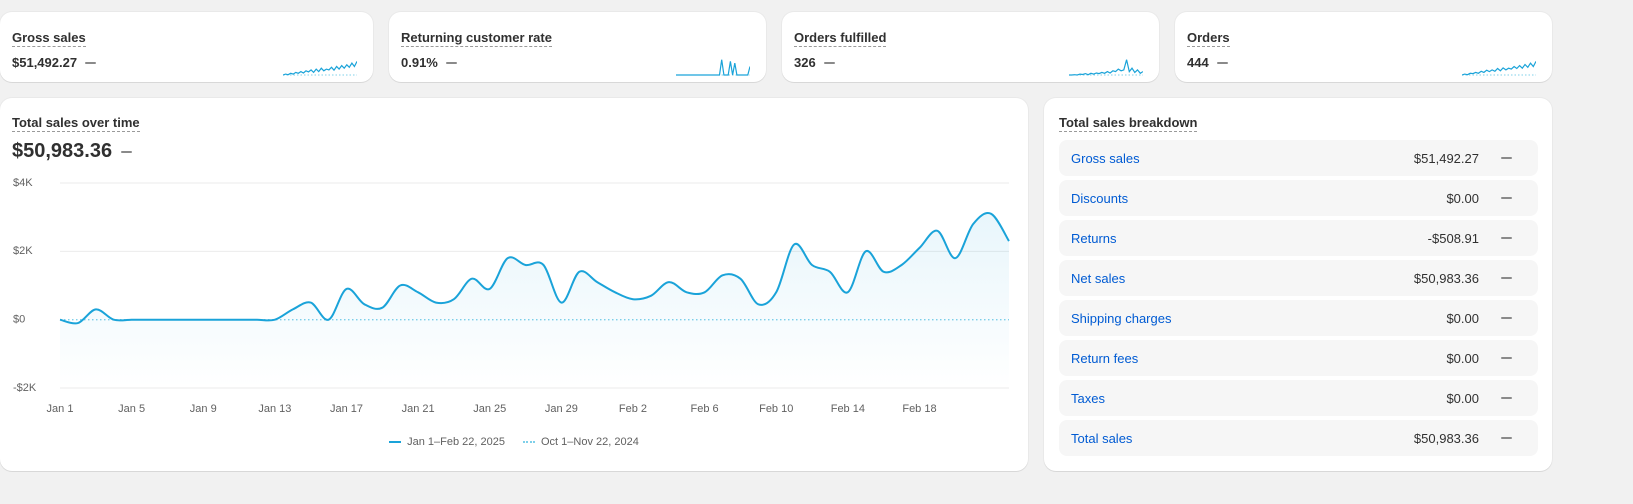 The width and height of the screenshot is (1633, 504). What do you see at coordinates (840, 38) in the screenshot?
I see `metric-title: Orders fulfilled` at bounding box center [840, 38].